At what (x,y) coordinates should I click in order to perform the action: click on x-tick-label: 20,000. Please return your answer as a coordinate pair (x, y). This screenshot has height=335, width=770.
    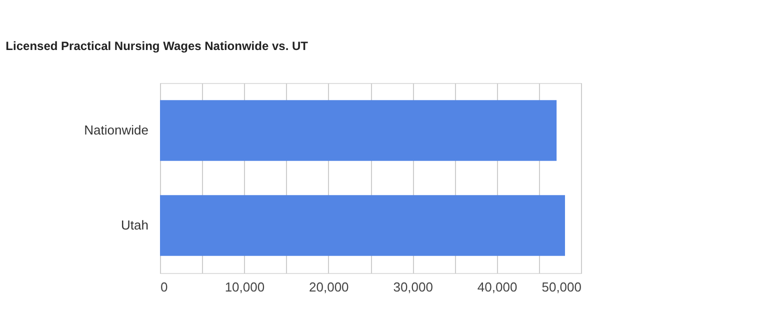
    Looking at the image, I should click on (329, 287).